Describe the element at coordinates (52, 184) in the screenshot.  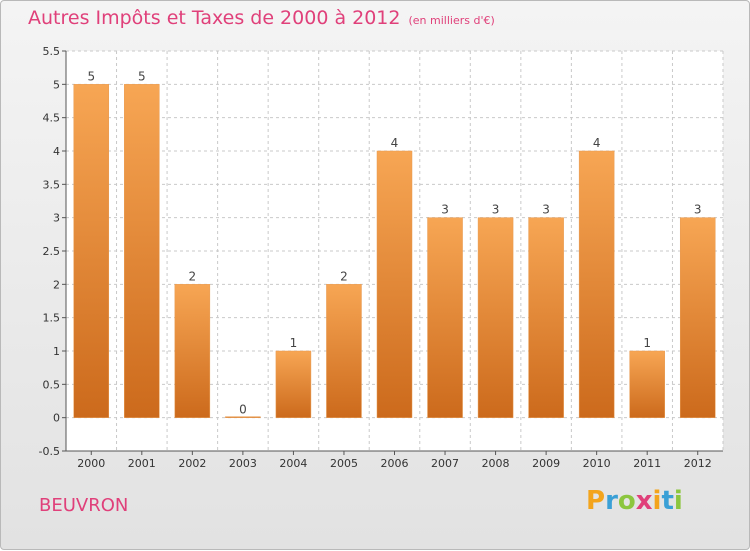
I see `y-tick-label: 3.5` at that location.